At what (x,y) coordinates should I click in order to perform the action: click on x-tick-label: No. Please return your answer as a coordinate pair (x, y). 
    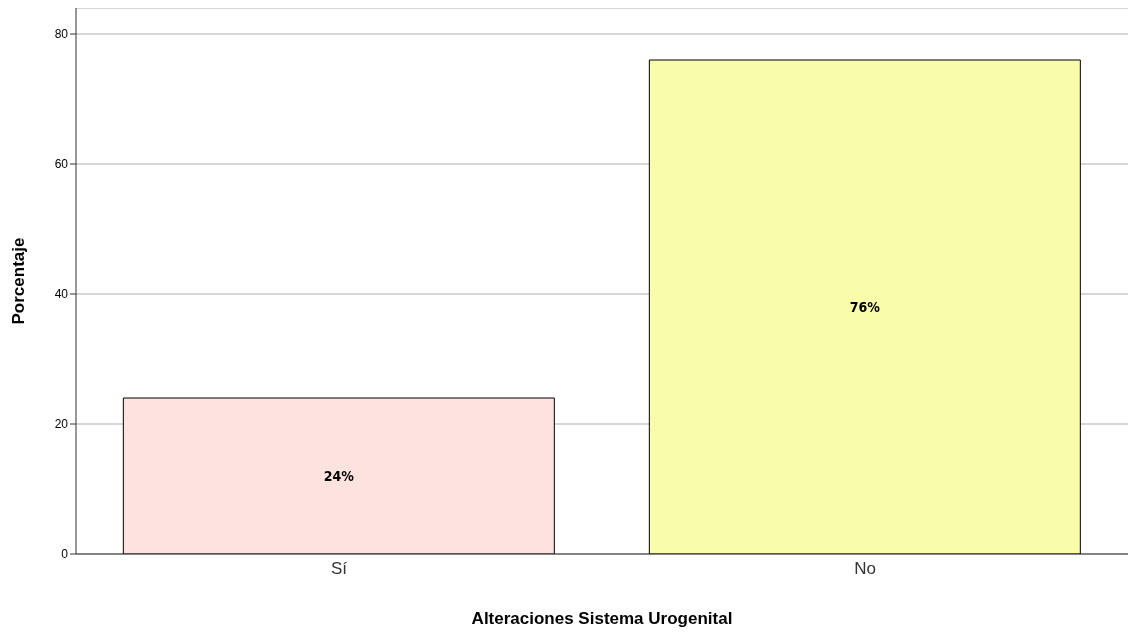
    Looking at the image, I should click on (865, 569).